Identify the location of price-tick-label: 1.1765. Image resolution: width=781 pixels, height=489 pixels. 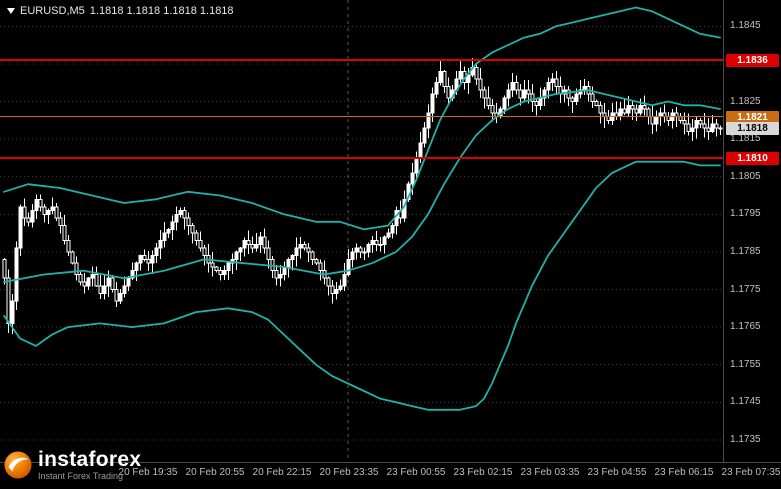
(745, 327).